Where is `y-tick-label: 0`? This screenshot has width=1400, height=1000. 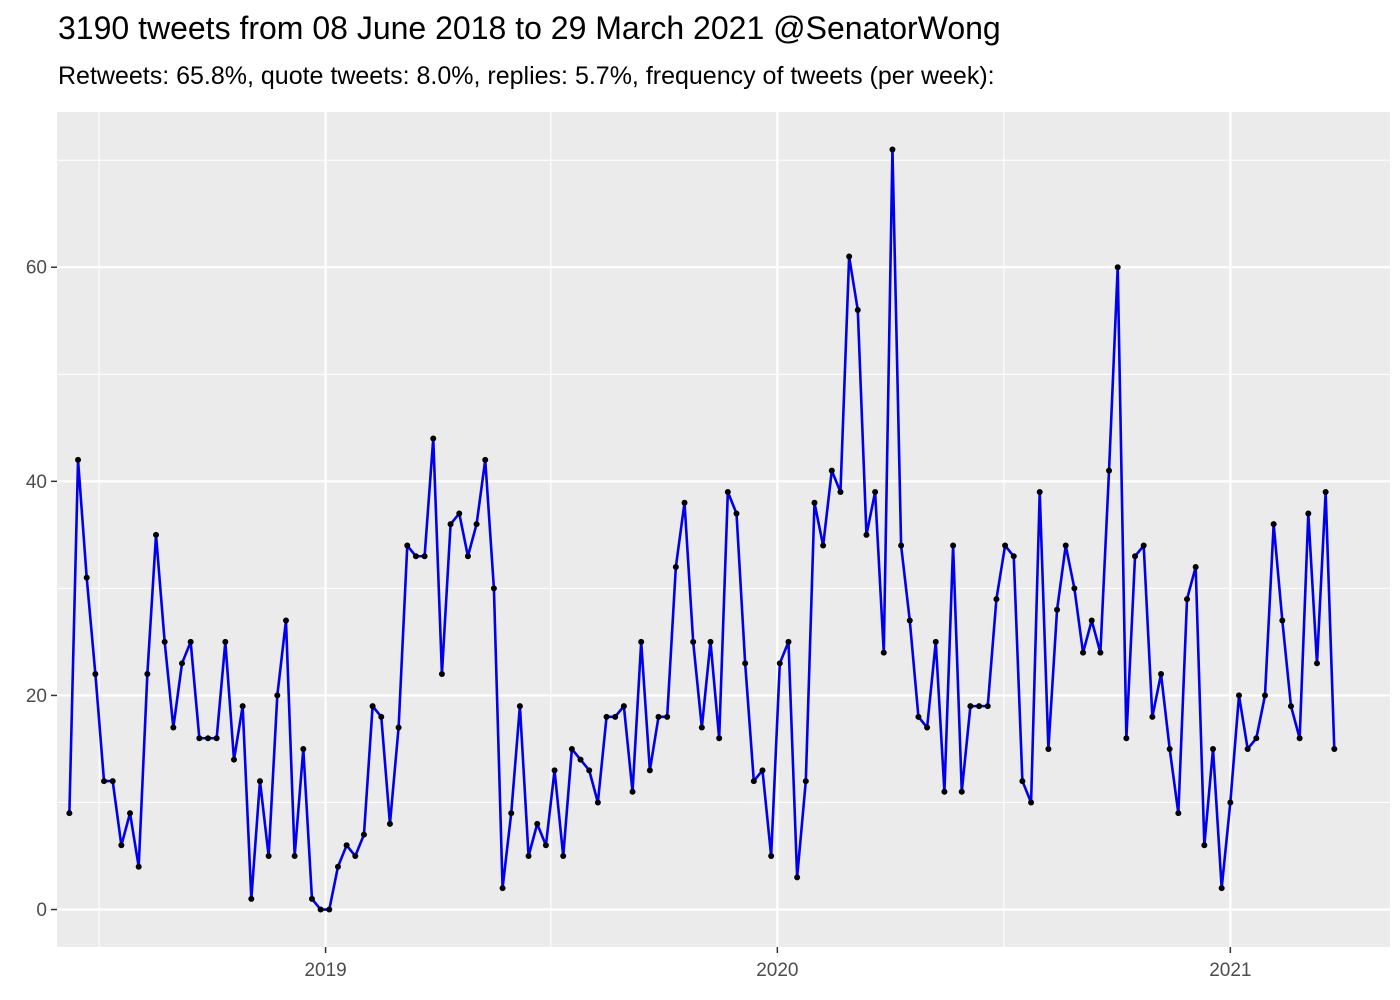
y-tick-label: 0 is located at coordinates (41, 910).